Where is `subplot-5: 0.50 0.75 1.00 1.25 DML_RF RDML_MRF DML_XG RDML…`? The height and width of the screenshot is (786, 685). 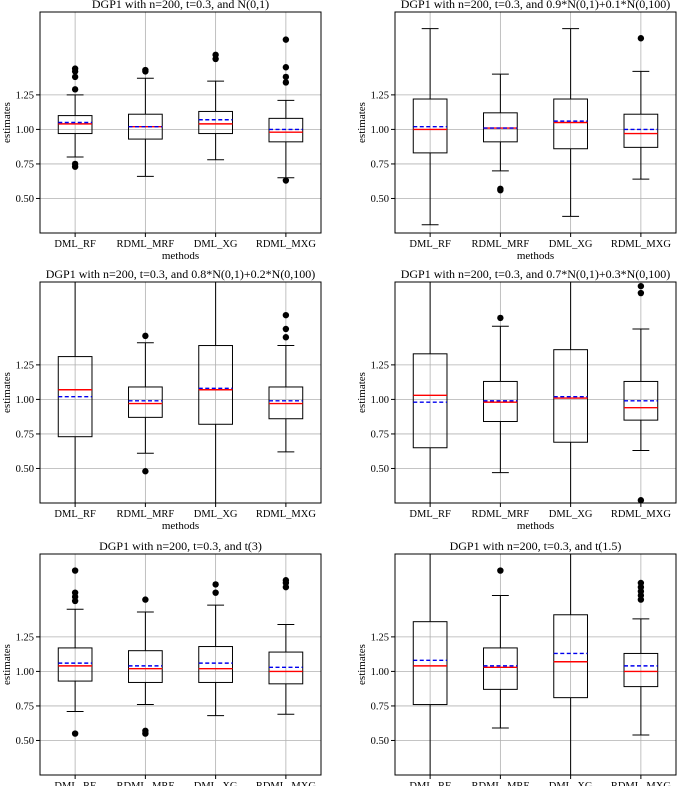
subplot-5: 0.50 0.75 1.00 1.25 DML_RF RDML_MRF DML_XG RDML… is located at coordinates (161, 662).